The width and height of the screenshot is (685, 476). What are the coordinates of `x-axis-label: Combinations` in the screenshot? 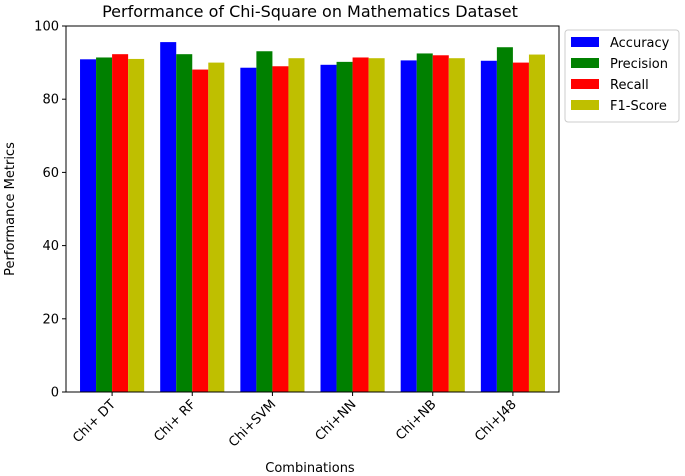 It's located at (310, 468).